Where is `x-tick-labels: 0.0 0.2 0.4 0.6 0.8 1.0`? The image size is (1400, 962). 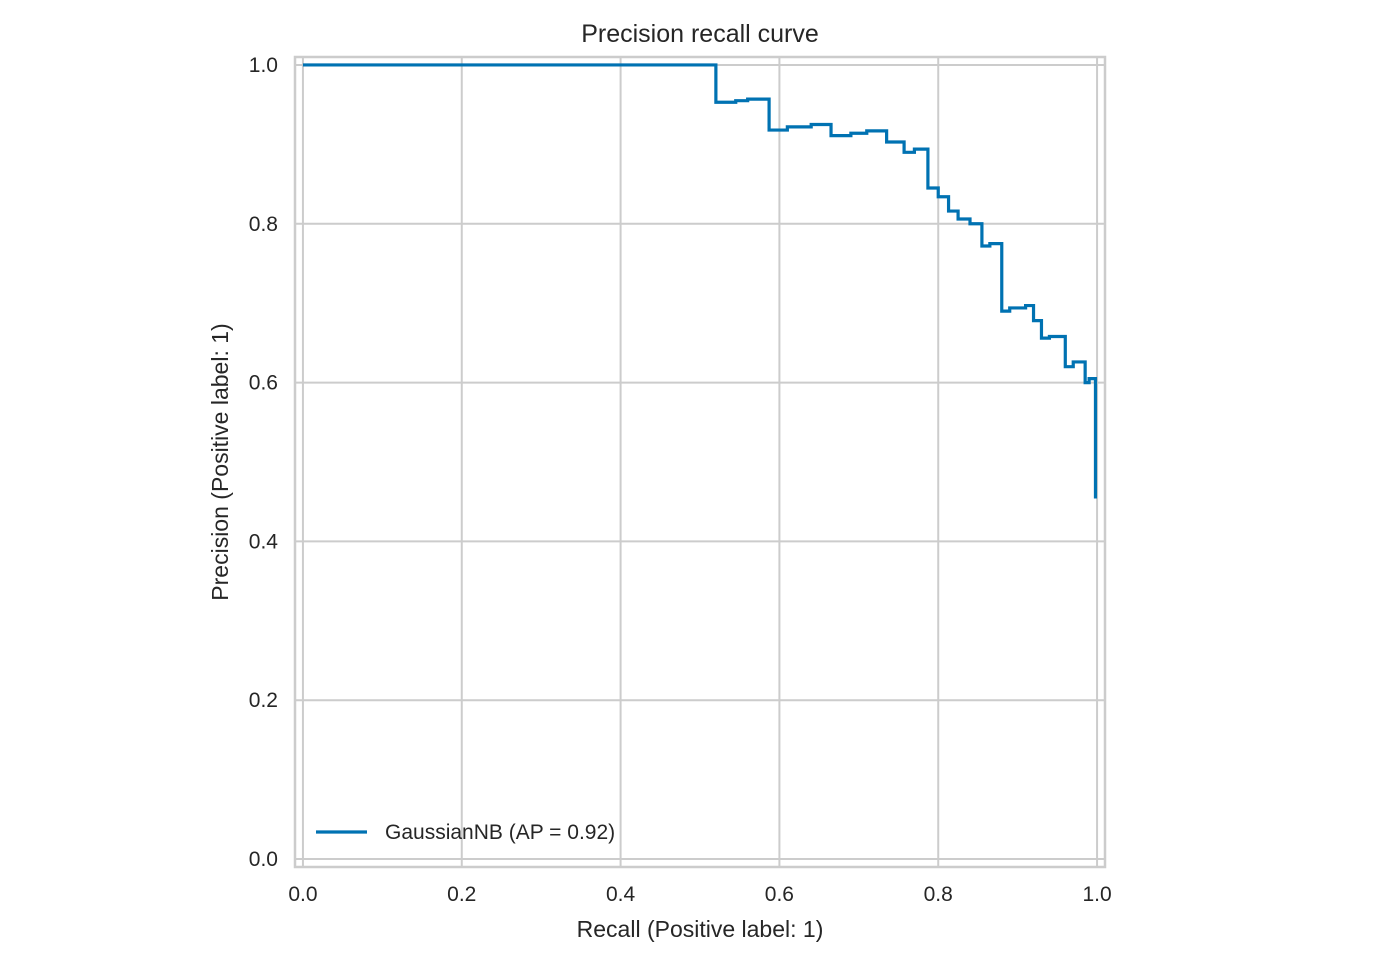 x-tick-labels: 0.0 0.2 0.4 0.6 0.8 1.0 is located at coordinates (699, 894).